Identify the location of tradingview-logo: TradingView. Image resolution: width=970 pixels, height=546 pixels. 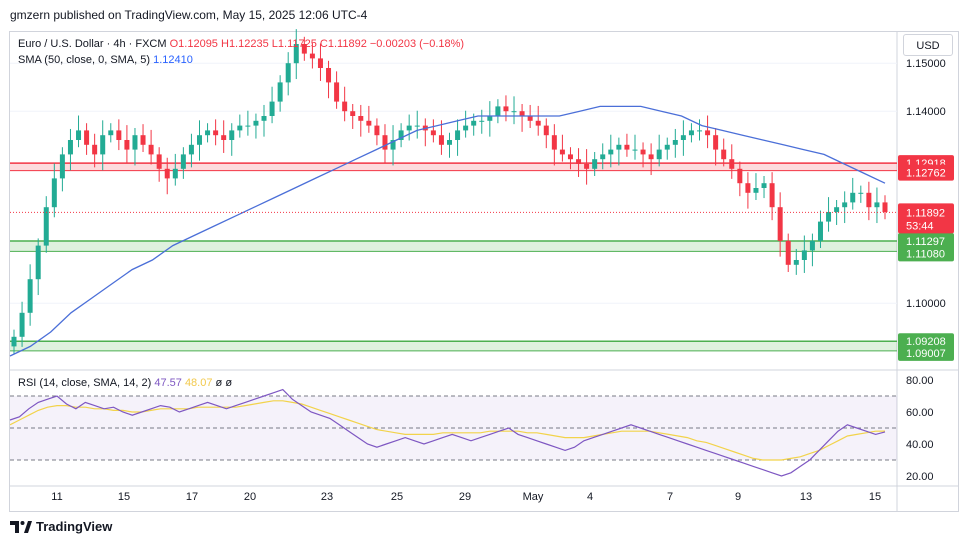
(61, 526).